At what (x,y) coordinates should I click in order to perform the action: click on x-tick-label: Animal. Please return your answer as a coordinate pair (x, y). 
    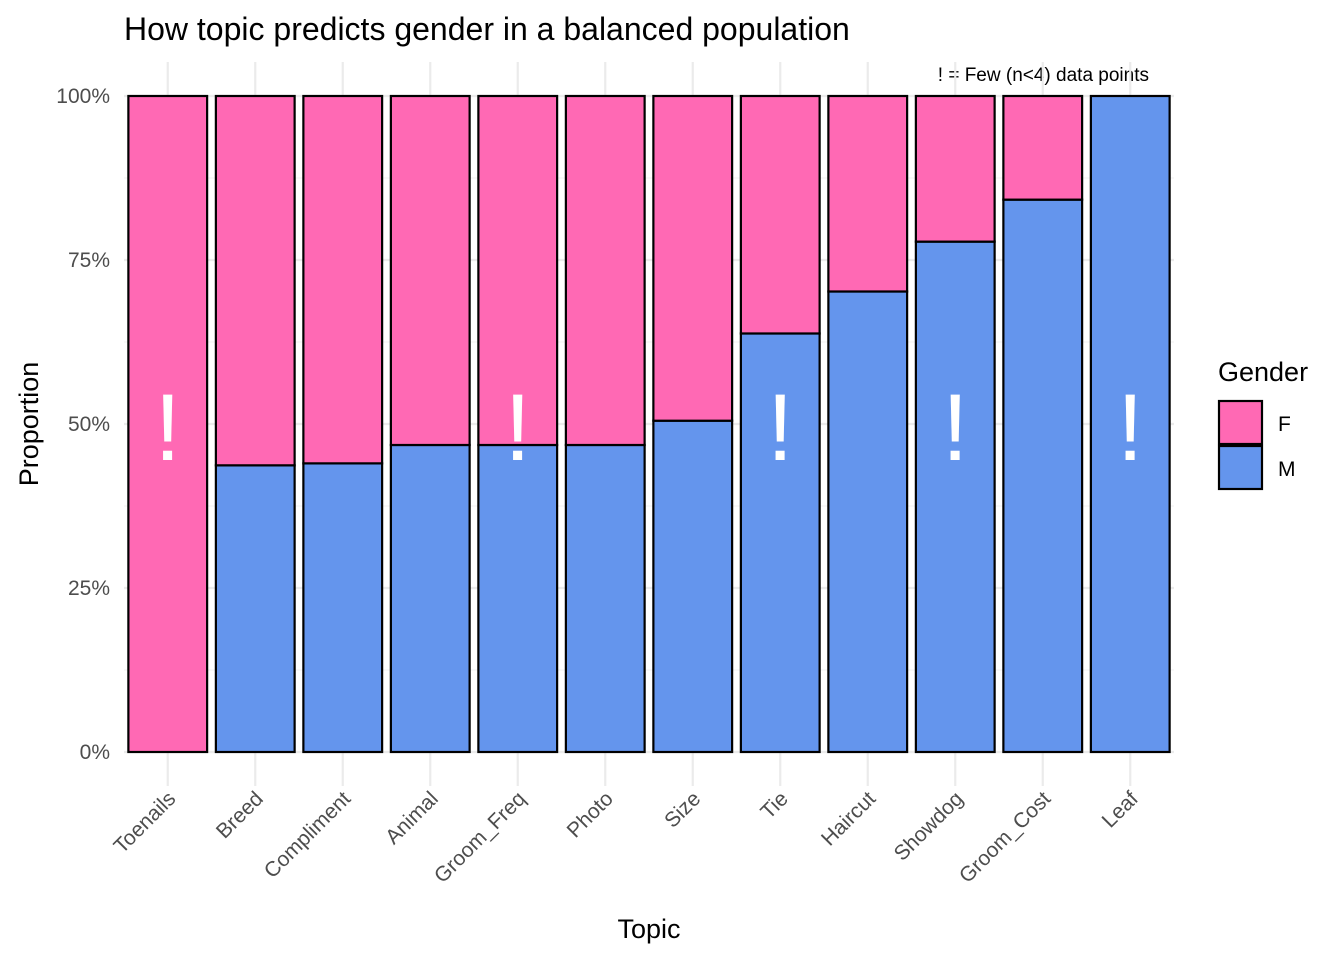
    Looking at the image, I should click on (412, 818).